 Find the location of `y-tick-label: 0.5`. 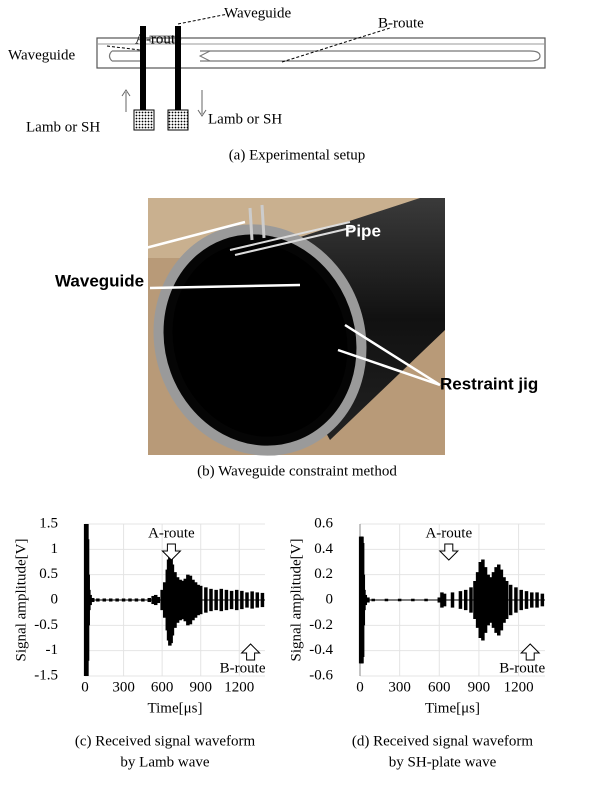

y-tick-label: 0.5 is located at coordinates (48, 574).